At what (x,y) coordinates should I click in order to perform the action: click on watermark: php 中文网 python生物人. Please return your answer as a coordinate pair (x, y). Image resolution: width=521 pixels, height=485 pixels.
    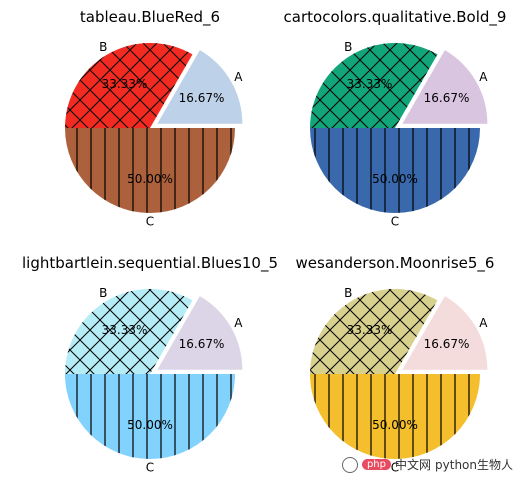
    Looking at the image, I should click on (427, 464).